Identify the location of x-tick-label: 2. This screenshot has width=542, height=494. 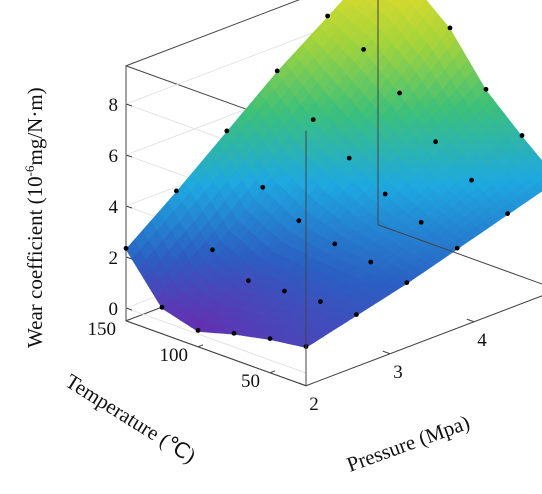
(314, 404).